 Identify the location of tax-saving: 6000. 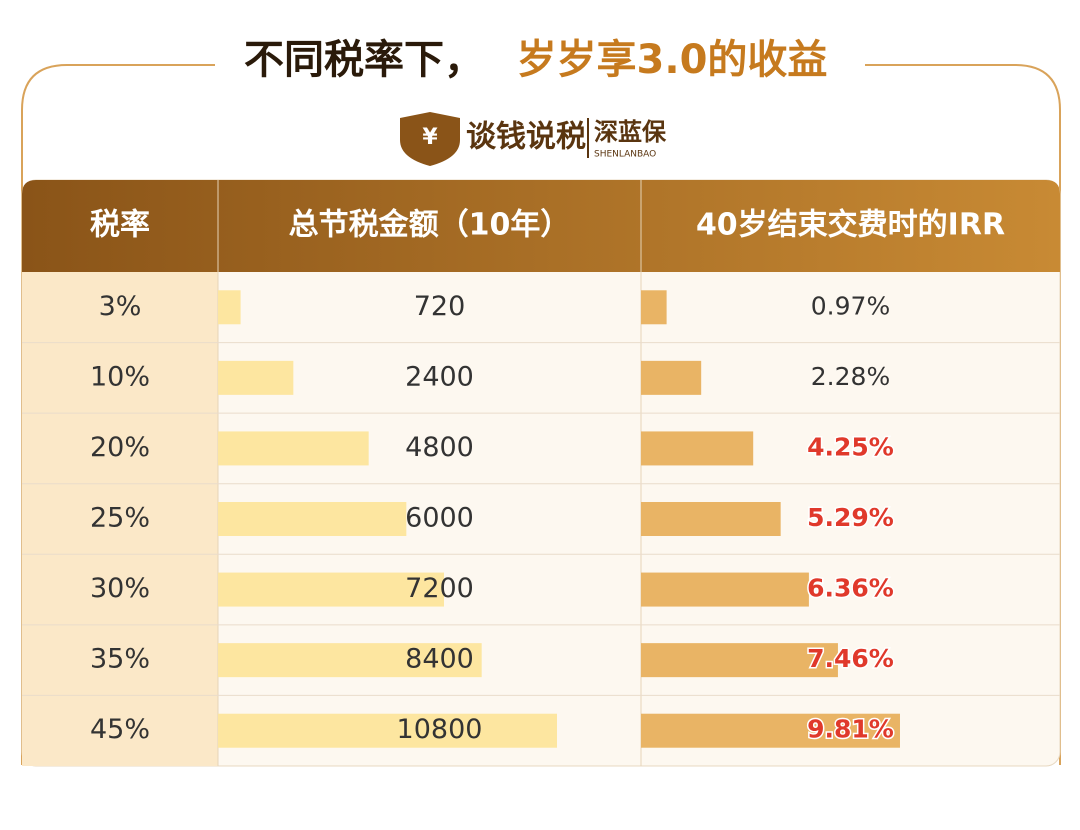
(439, 518).